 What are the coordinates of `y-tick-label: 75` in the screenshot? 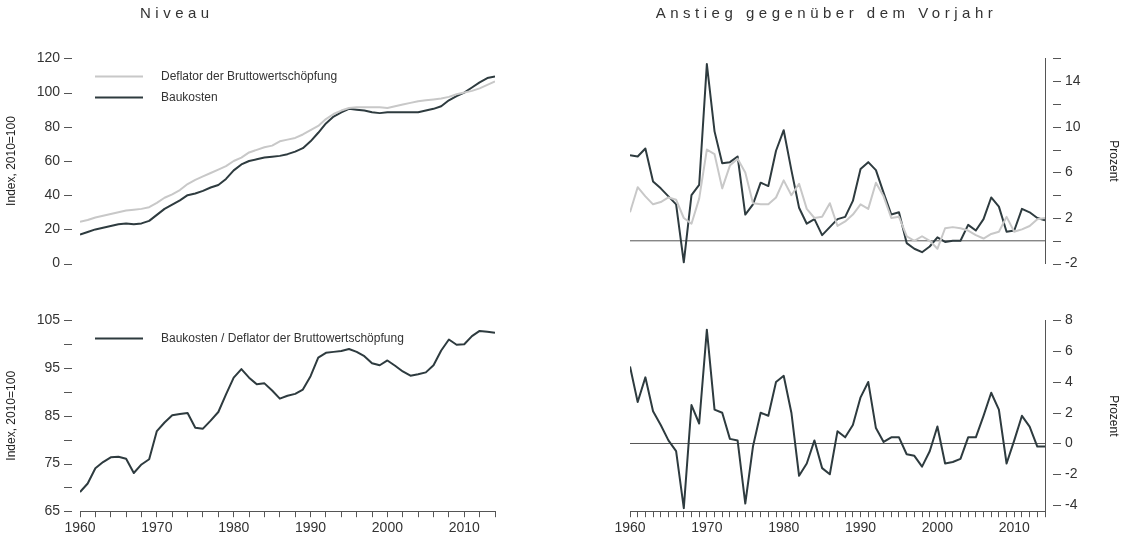 It's located at (52, 462).